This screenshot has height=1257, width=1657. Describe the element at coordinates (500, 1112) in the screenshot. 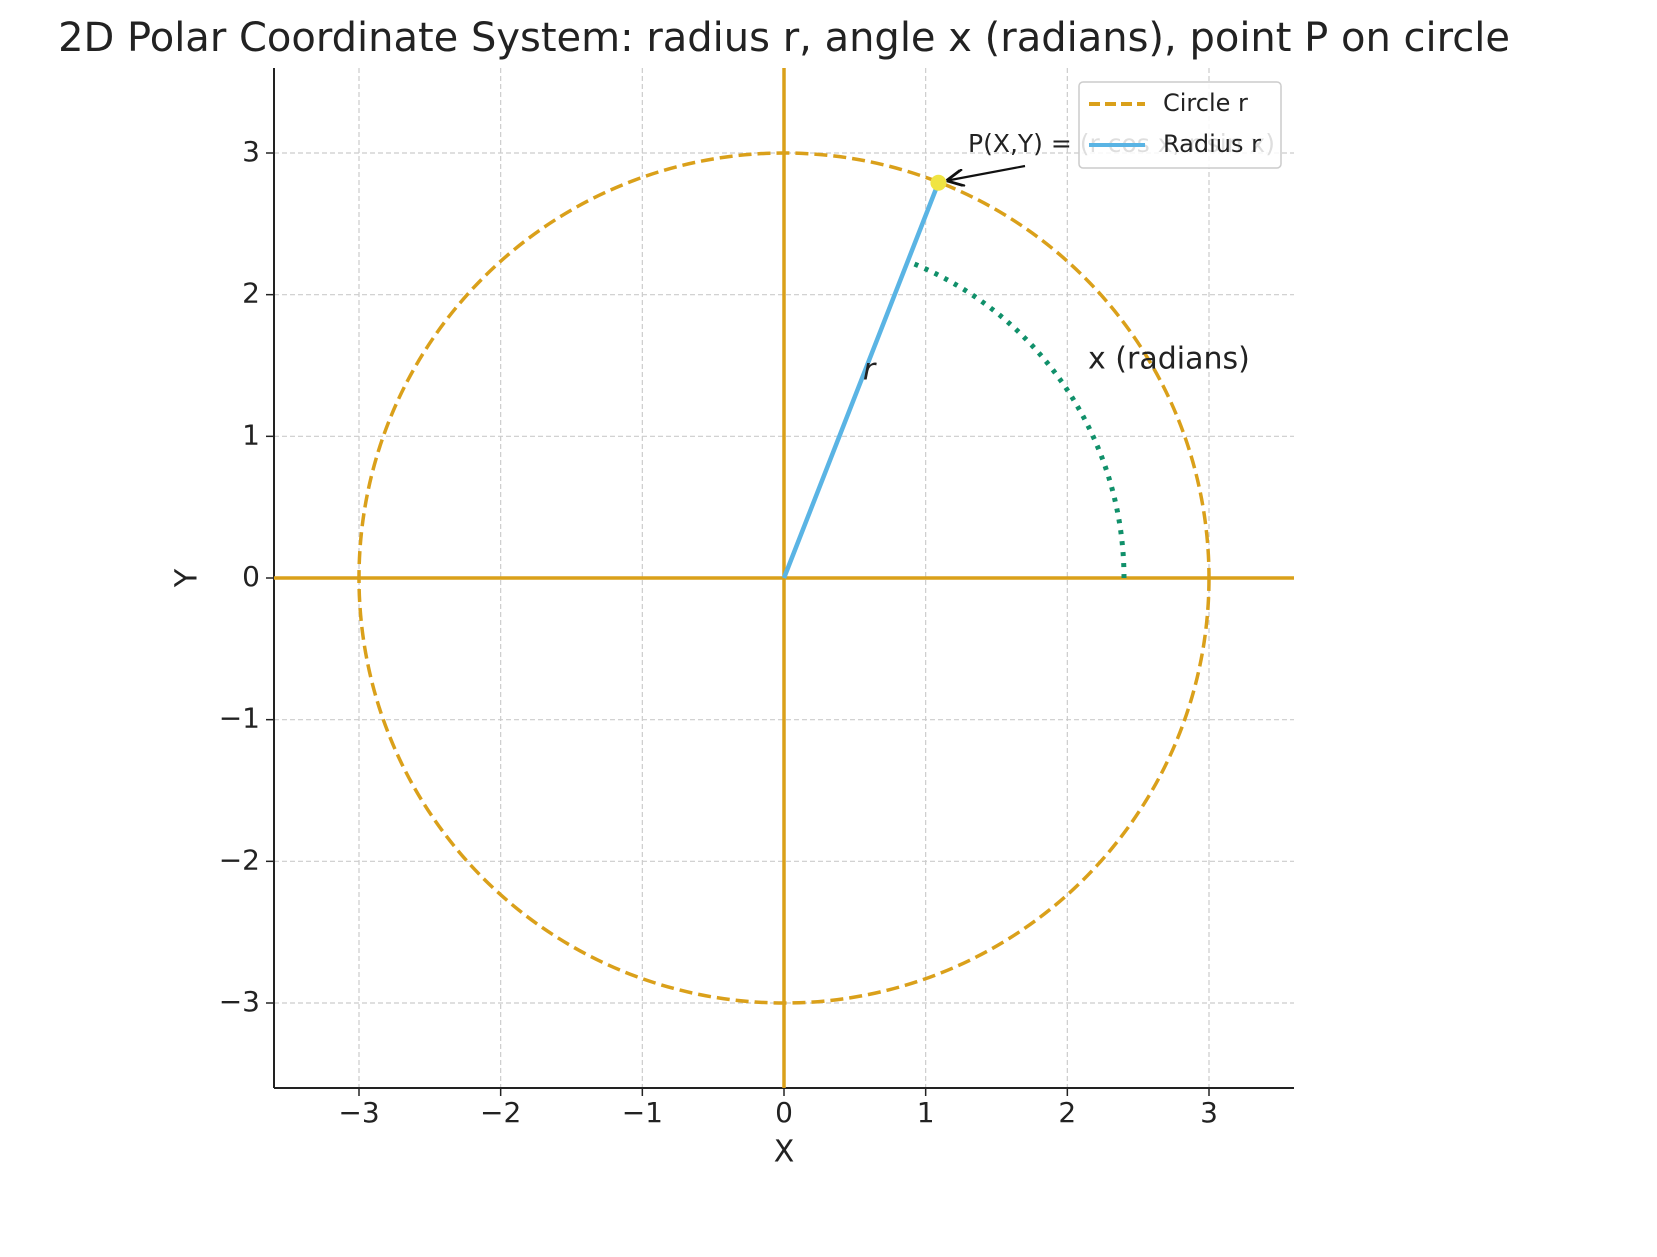

I see `x-tick-label: −2` at that location.